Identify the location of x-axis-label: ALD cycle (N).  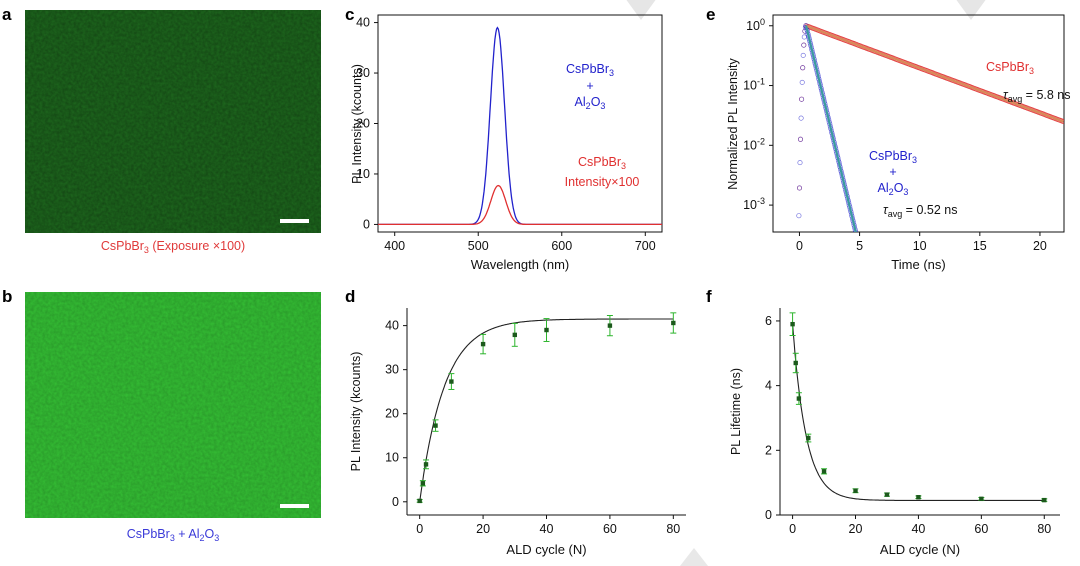
(920, 549).